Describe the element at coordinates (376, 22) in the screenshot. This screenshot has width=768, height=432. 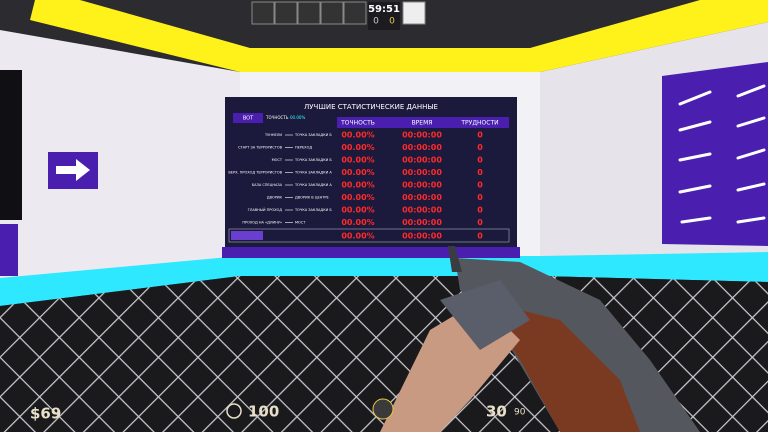
I see `score-ct: 0` at that location.